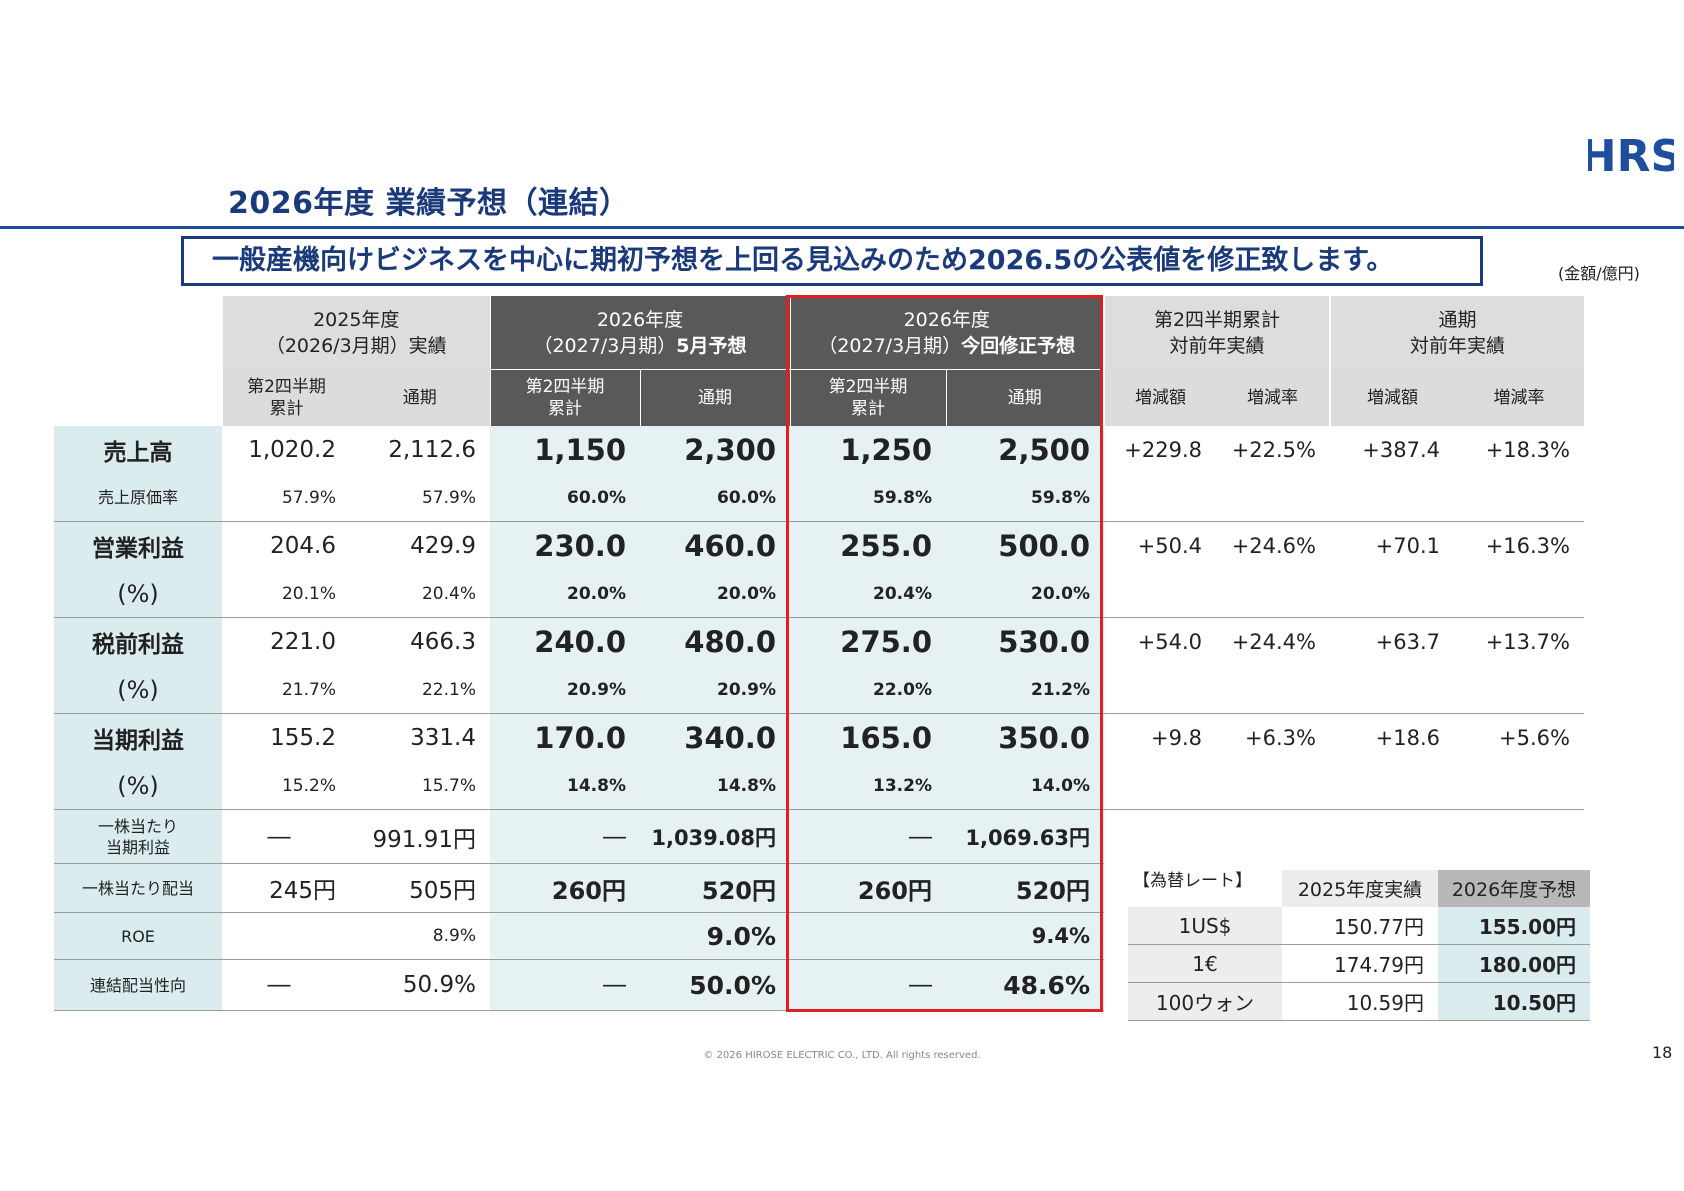 Image resolution: width=1684 pixels, height=1191 pixels. What do you see at coordinates (868, 786) in the screenshot?
I see `cell: 13.2%` at bounding box center [868, 786].